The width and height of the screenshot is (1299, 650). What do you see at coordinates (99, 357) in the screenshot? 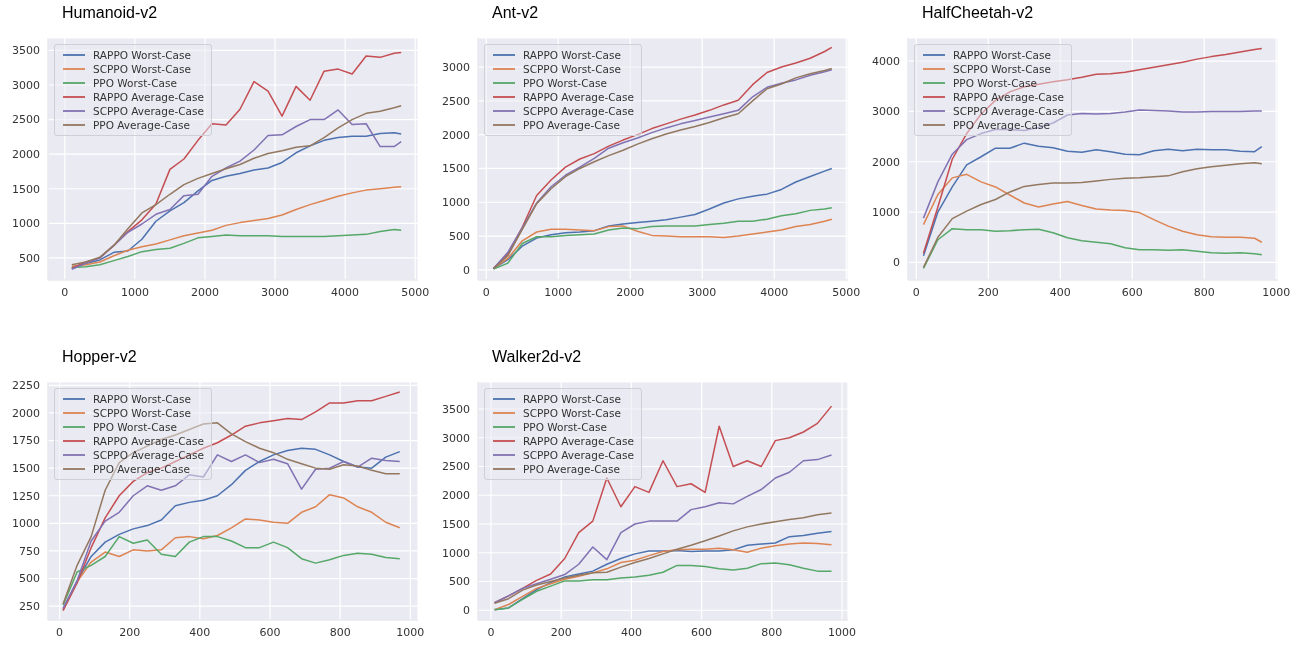
I see `chart-title: Hopper-v2` at bounding box center [99, 357].